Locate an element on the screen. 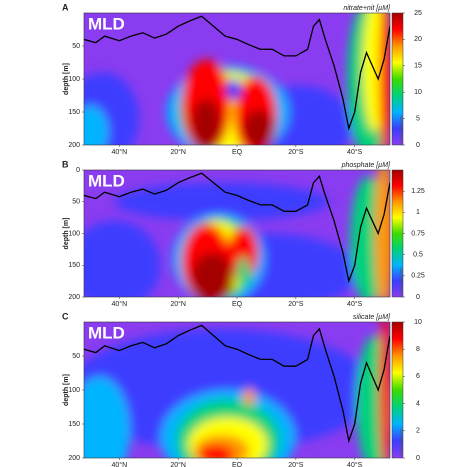 This screenshot has height=467, width=474. colorbar-tick-label: 4 is located at coordinates (418, 403).